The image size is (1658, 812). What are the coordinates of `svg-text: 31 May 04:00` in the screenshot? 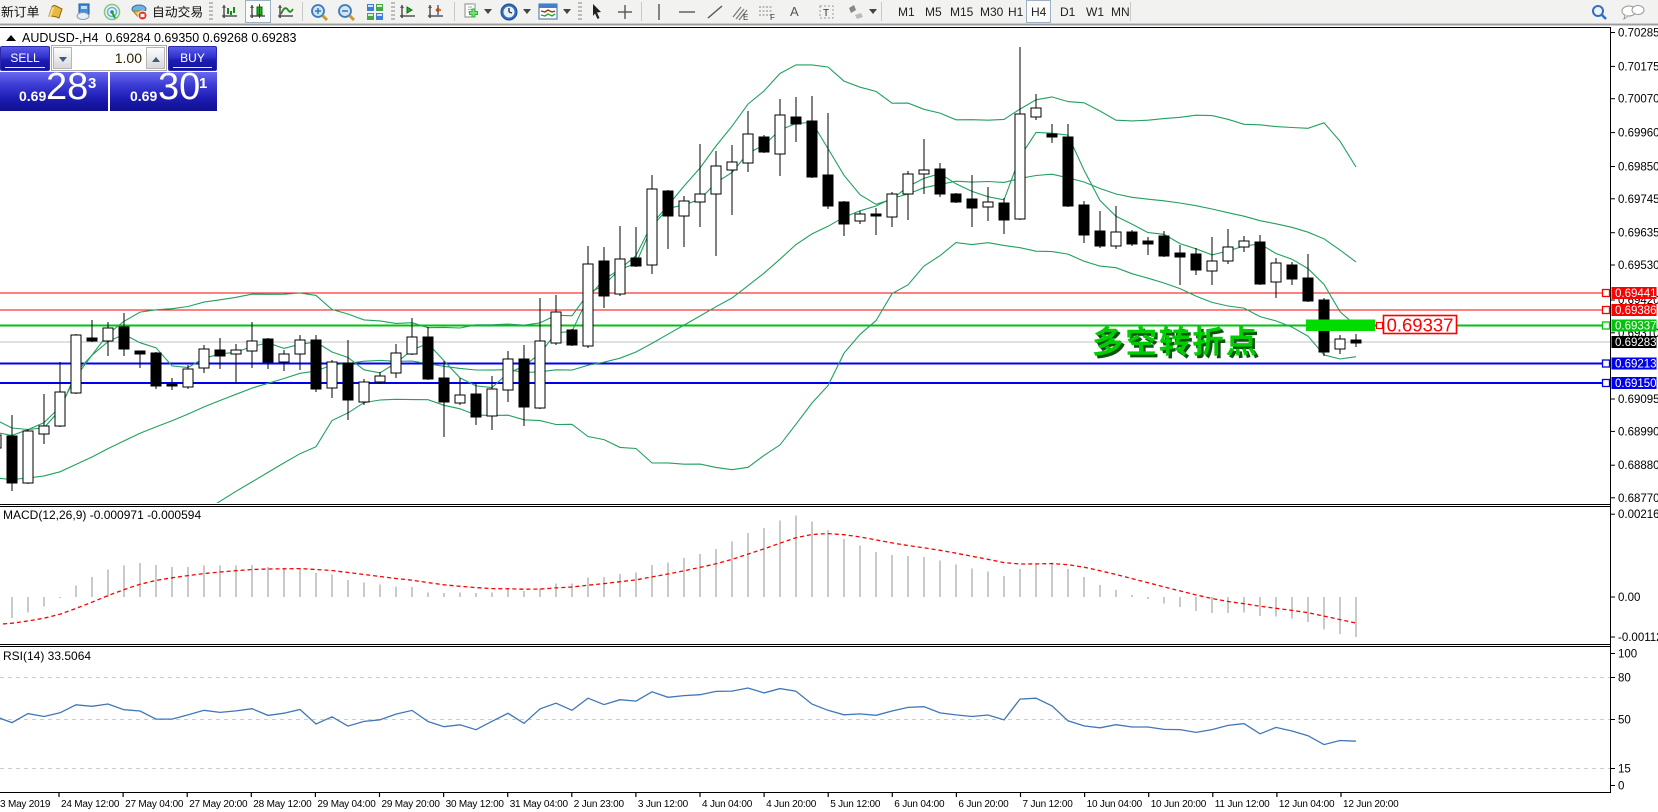 It's located at (539, 804).